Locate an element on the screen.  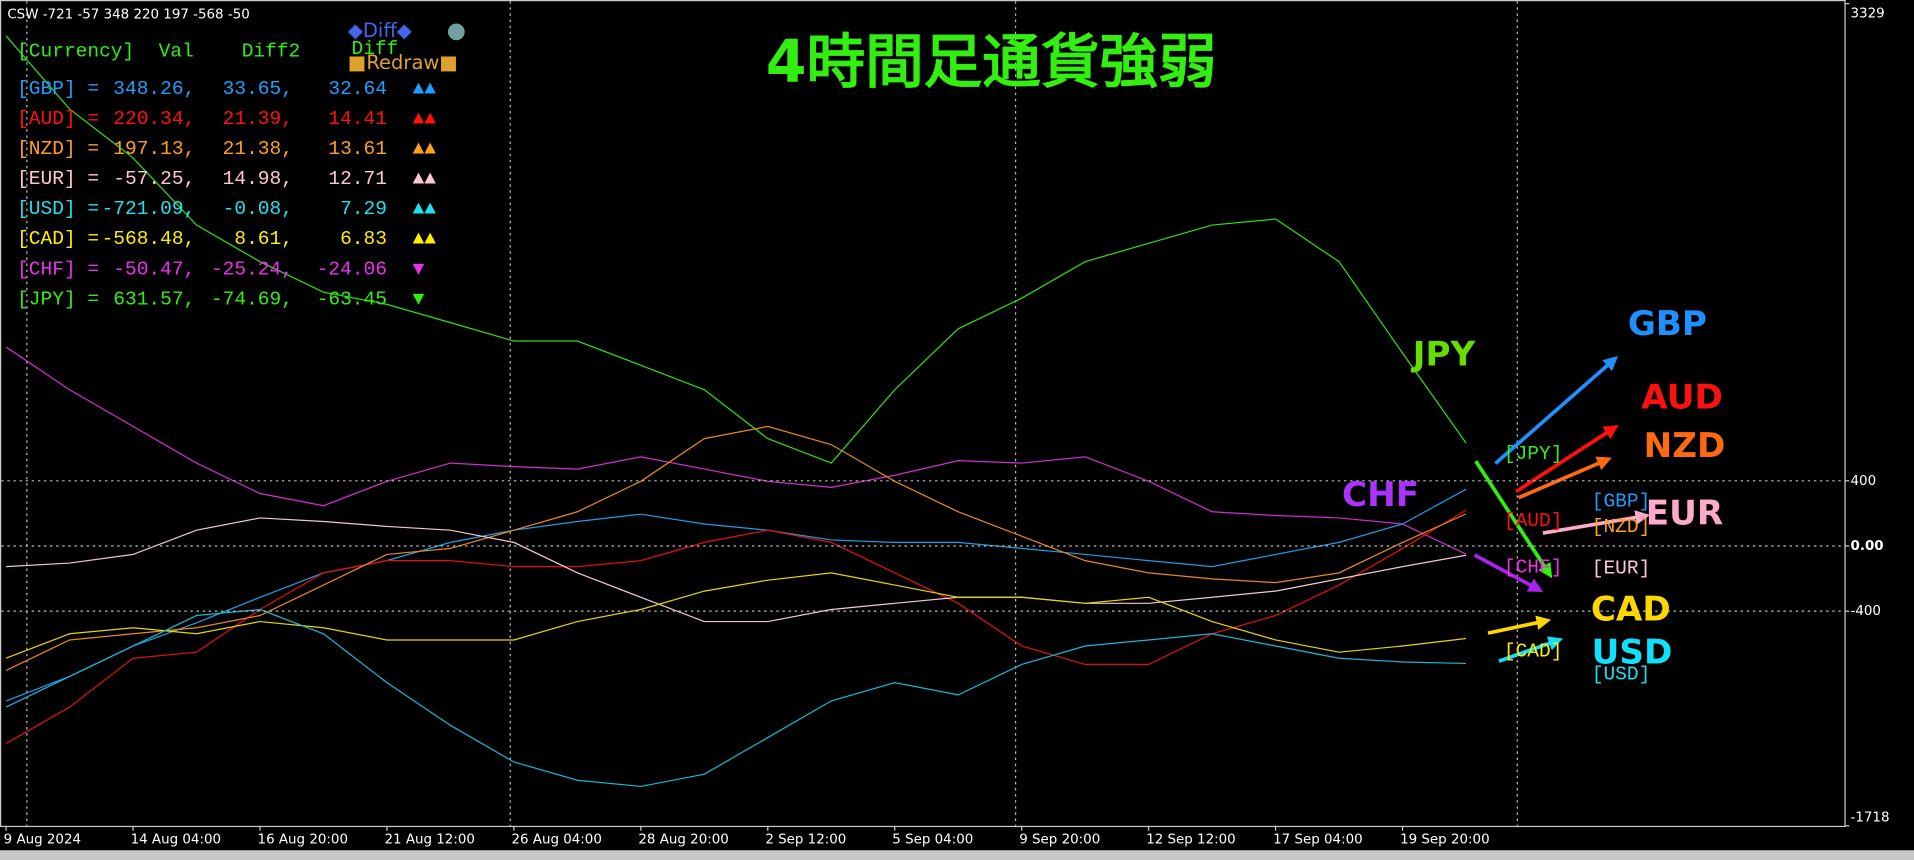
x-tick-label: 9 Aug 2024 is located at coordinates (42, 839).